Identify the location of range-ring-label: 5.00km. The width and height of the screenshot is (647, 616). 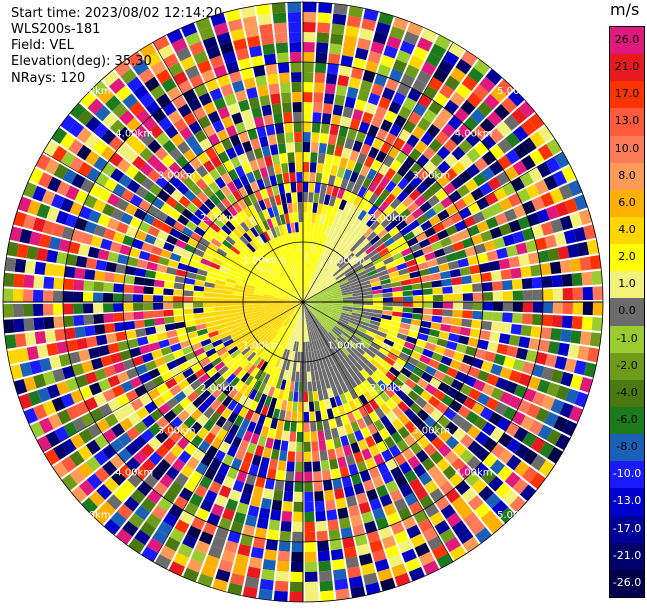
(516, 515).